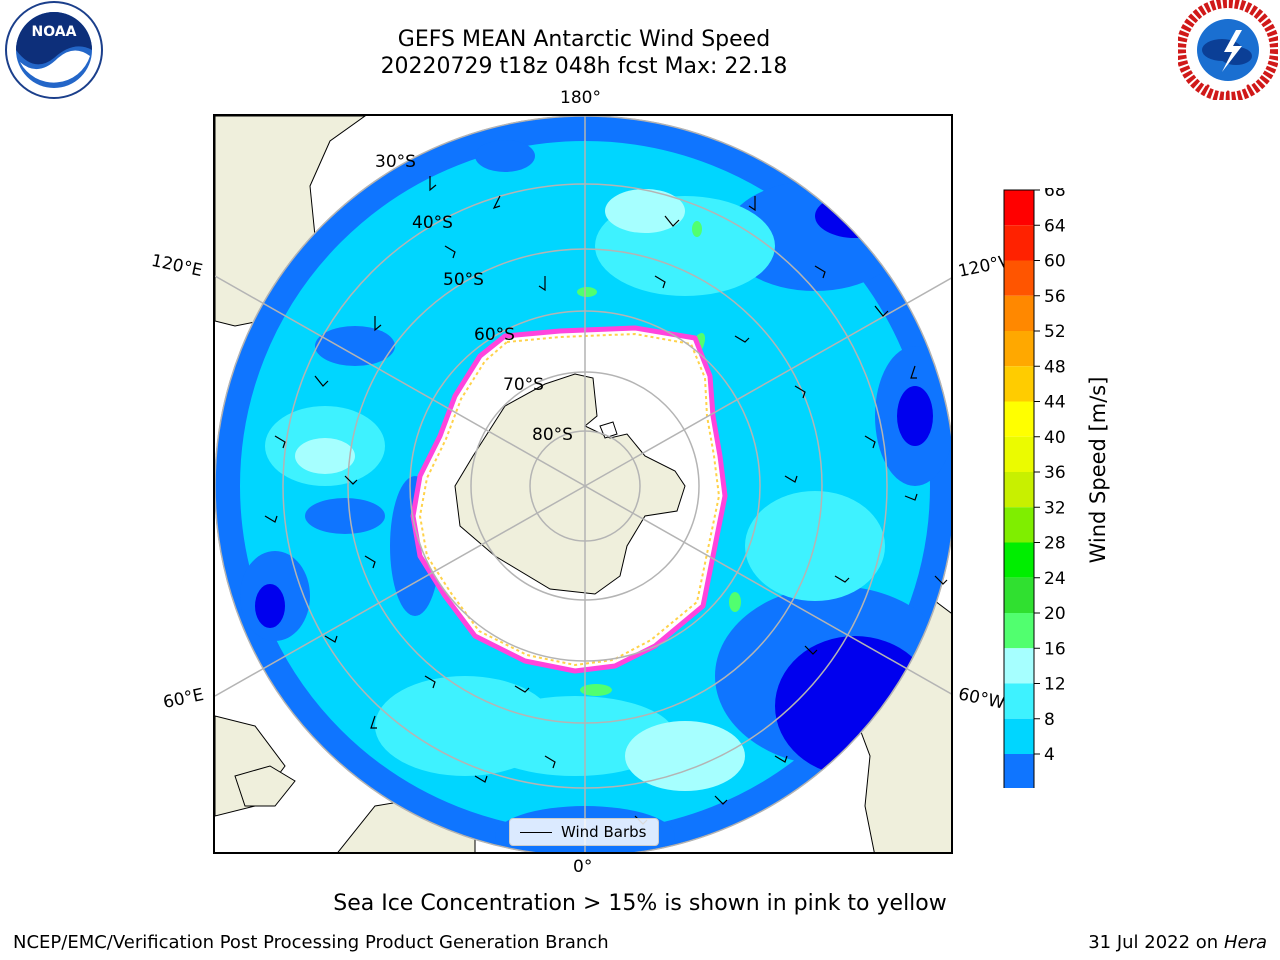  What do you see at coordinates (1055, 194) in the screenshot?
I see `colorbar-tick-label: 68` at bounding box center [1055, 194].